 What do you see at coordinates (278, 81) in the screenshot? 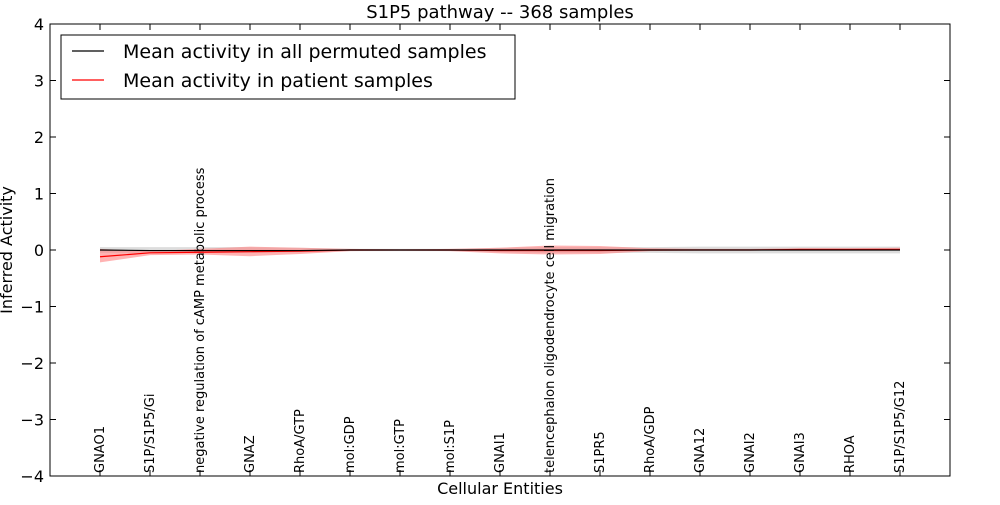
I see `legend-label-patient: Mean activity in patient samples` at bounding box center [278, 81].